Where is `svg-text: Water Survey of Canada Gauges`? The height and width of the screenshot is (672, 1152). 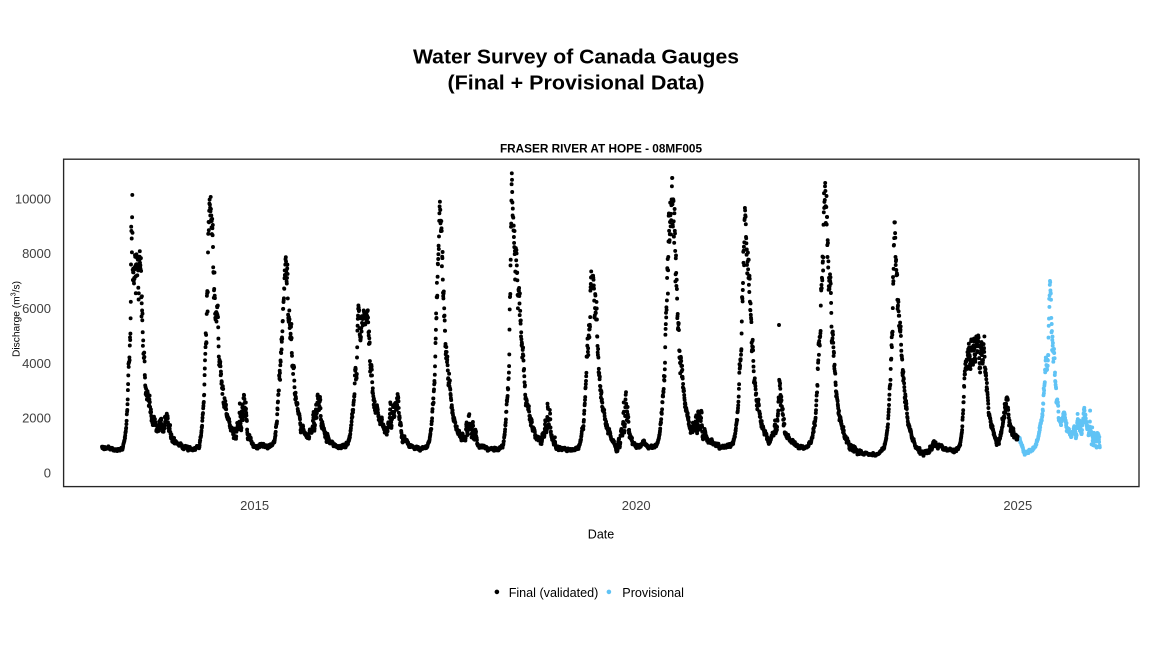
svg-text: Water Survey of Canada Gauges is located at coordinates (576, 57).